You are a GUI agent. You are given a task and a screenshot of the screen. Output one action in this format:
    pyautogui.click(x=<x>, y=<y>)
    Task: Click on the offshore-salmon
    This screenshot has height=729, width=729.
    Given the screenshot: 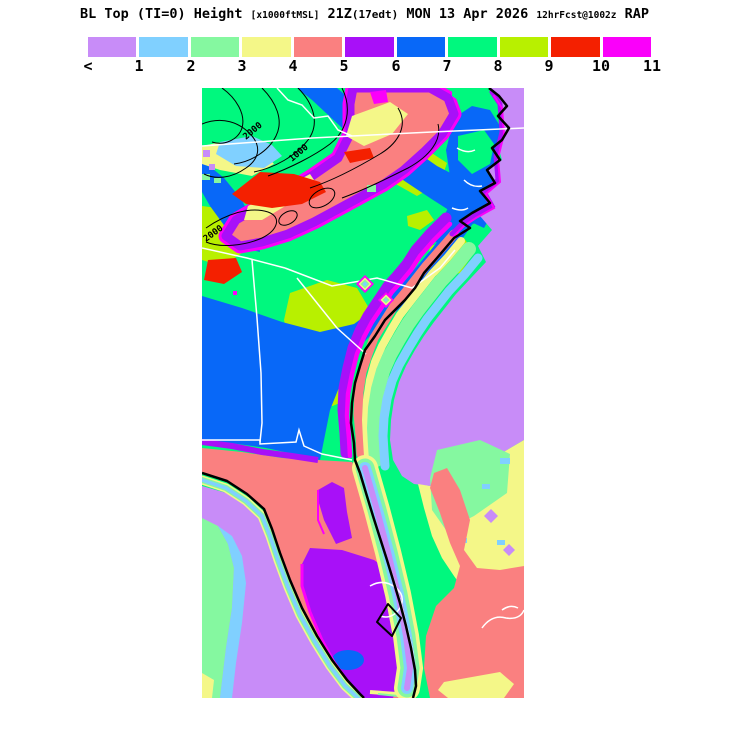 What is the action you would take?
    pyautogui.click(x=474, y=583)
    